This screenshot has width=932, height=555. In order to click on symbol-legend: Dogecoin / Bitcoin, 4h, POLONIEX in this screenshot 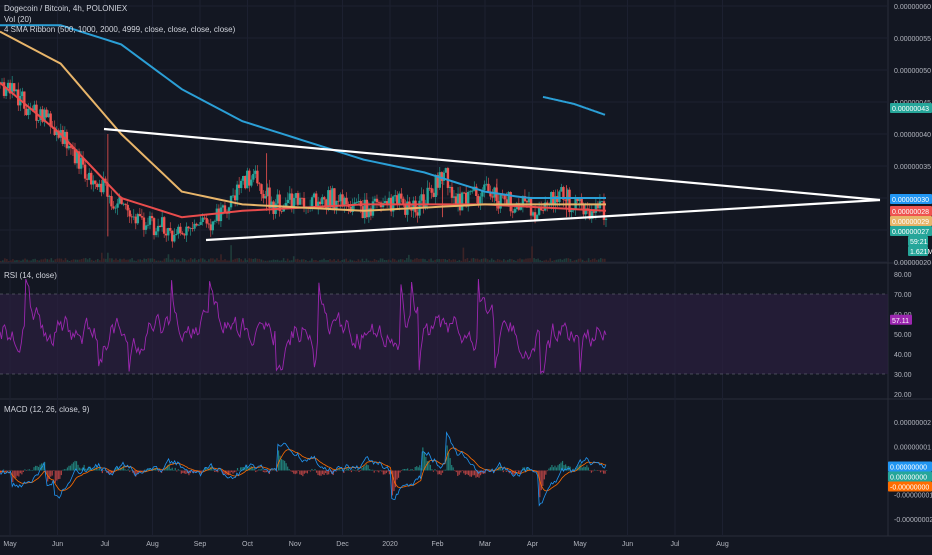, I will do `click(66, 8)`.